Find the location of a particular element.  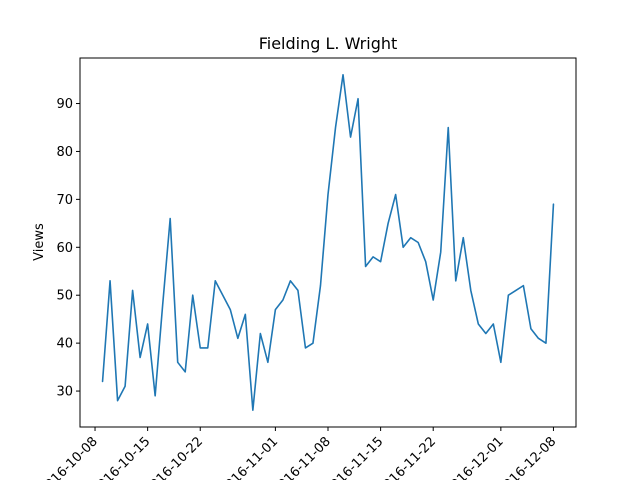

x-tick-label: 2016-12-08 is located at coordinates (527, 457).